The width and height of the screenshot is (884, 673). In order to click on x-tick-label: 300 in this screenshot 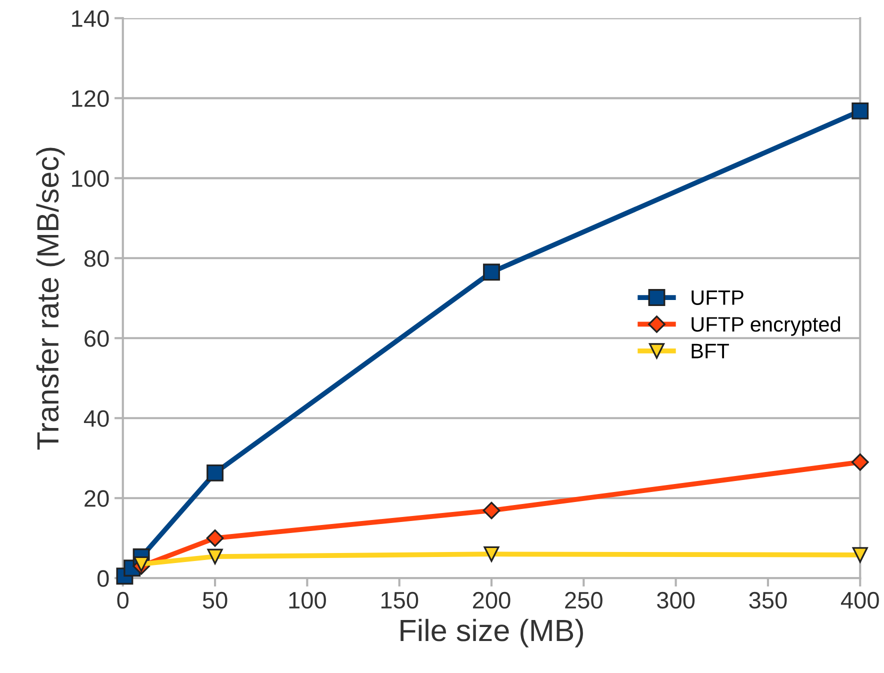, I will do `click(676, 600)`.